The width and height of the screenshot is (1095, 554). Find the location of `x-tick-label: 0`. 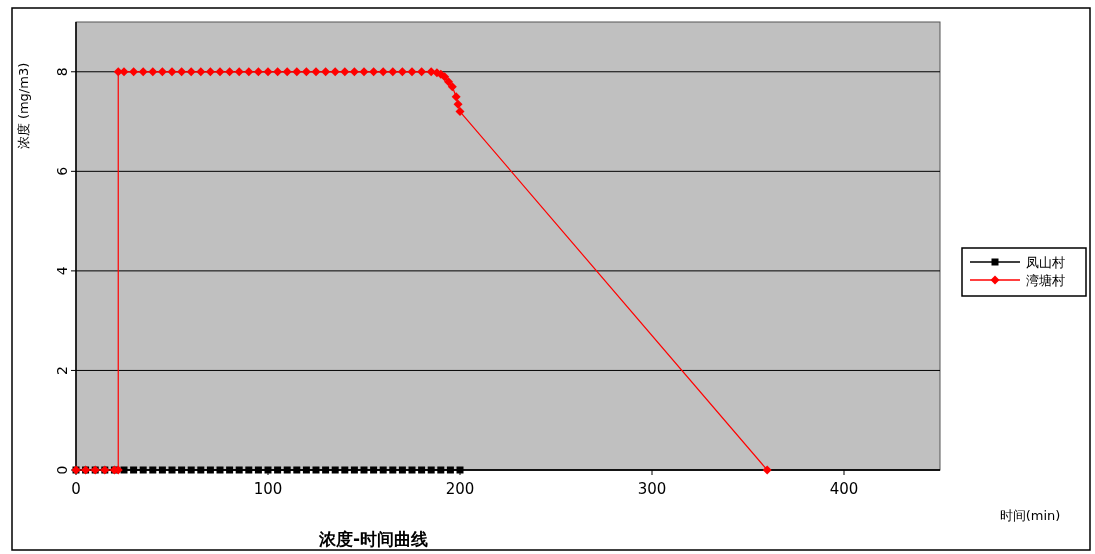

x-tick-label: 0 is located at coordinates (76, 489).